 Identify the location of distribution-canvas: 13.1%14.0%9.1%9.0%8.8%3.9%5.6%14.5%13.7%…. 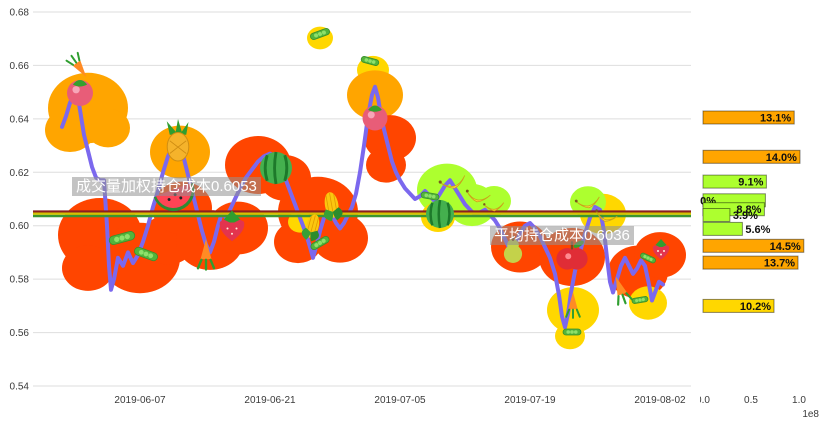
(761, 212).